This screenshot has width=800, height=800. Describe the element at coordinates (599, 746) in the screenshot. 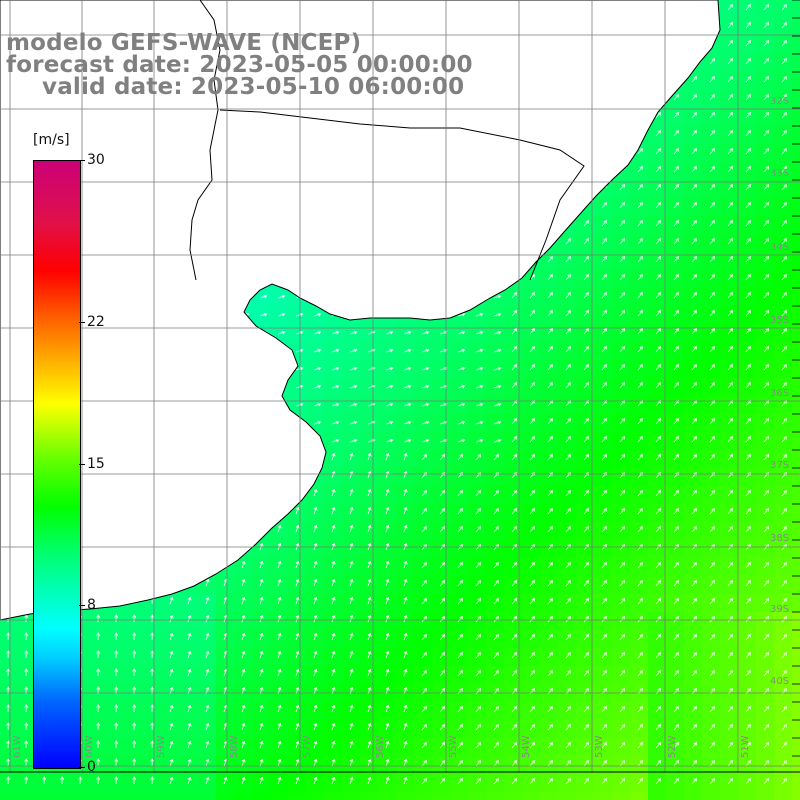

I see `longitude-label: 53W` at that location.